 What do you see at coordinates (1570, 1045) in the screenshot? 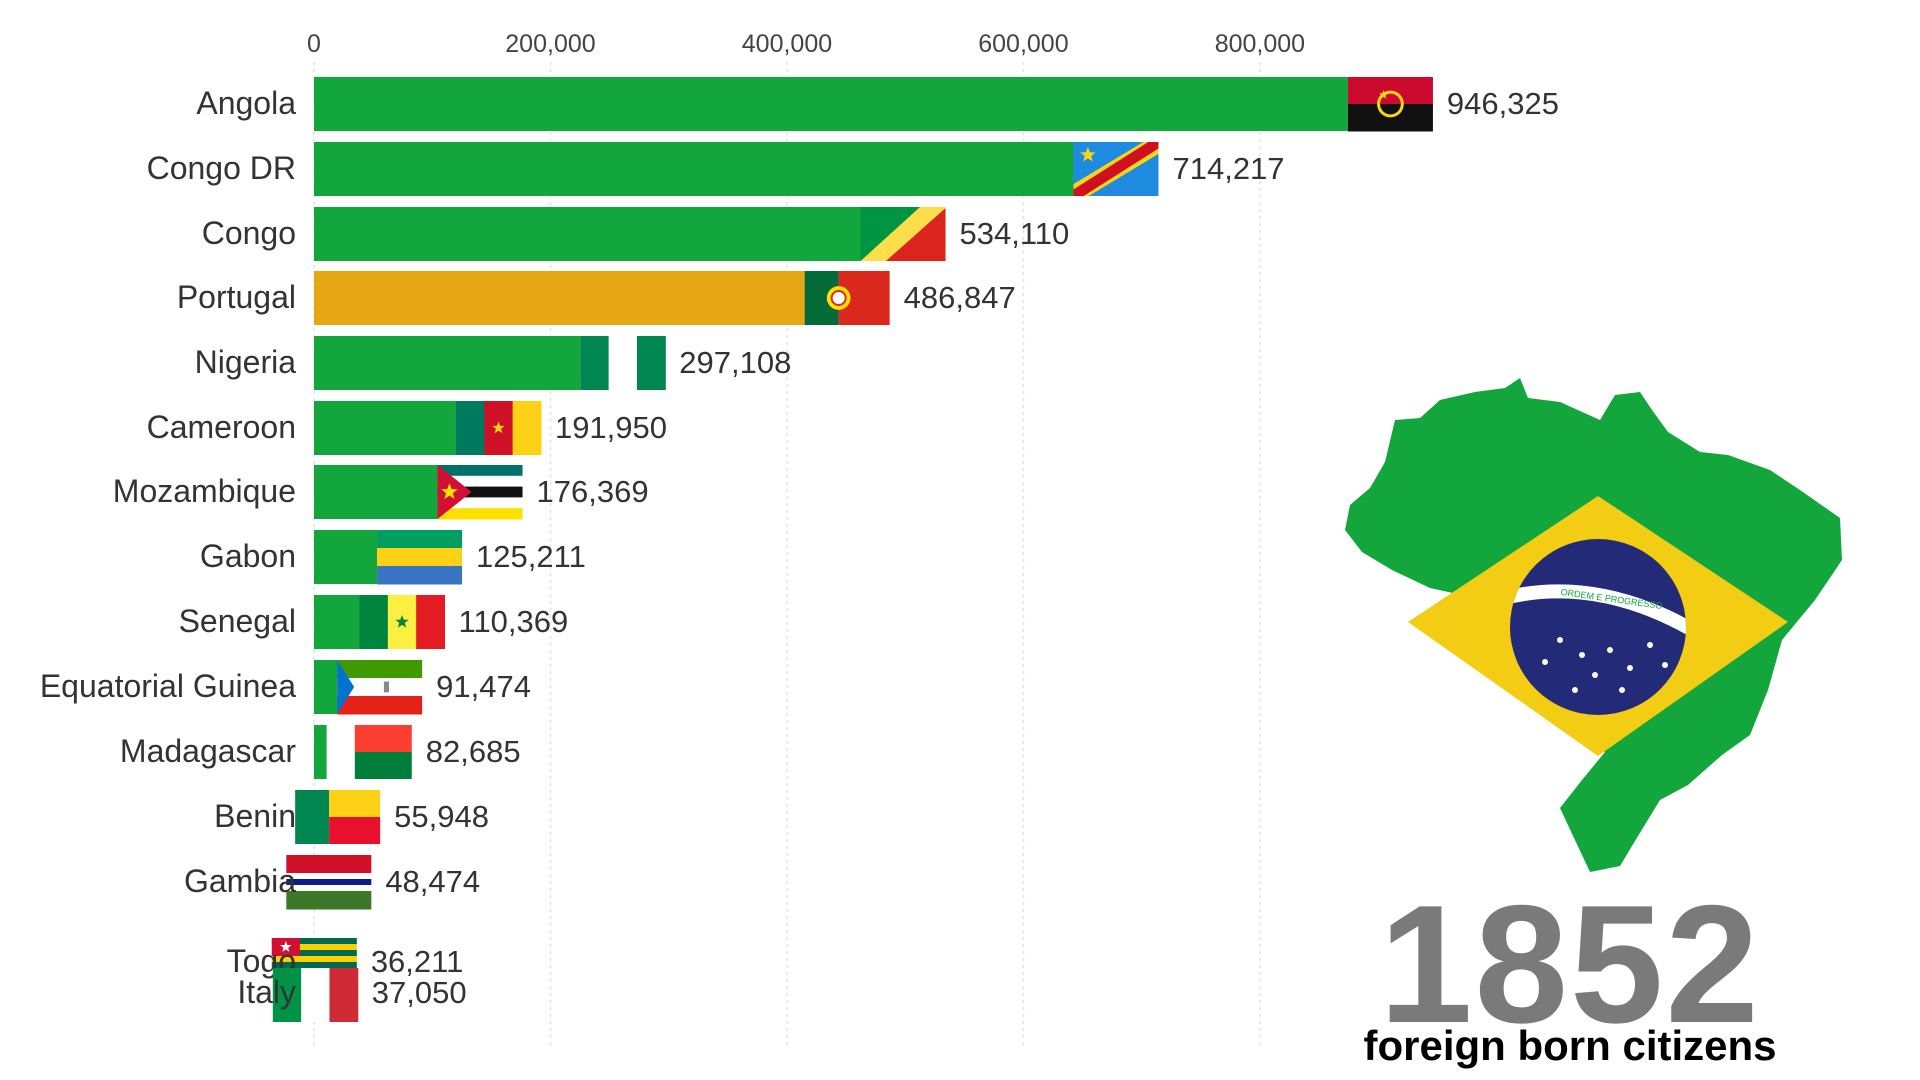
I see `subtitle-label: foreign born citizens` at bounding box center [1570, 1045].